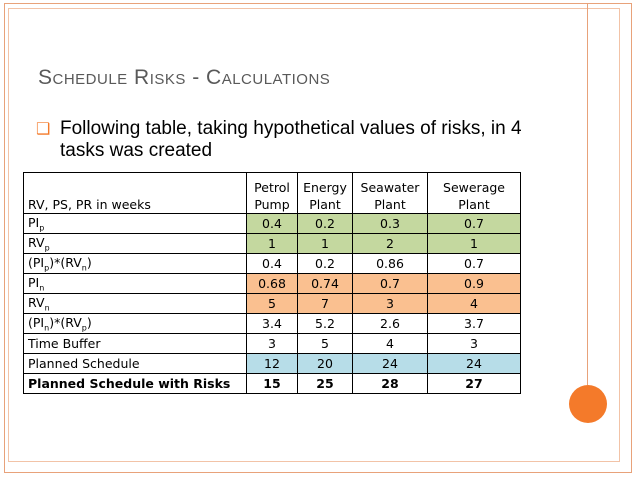  Describe the element at coordinates (135, 283) in the screenshot. I see `row-label: PIn` at that location.